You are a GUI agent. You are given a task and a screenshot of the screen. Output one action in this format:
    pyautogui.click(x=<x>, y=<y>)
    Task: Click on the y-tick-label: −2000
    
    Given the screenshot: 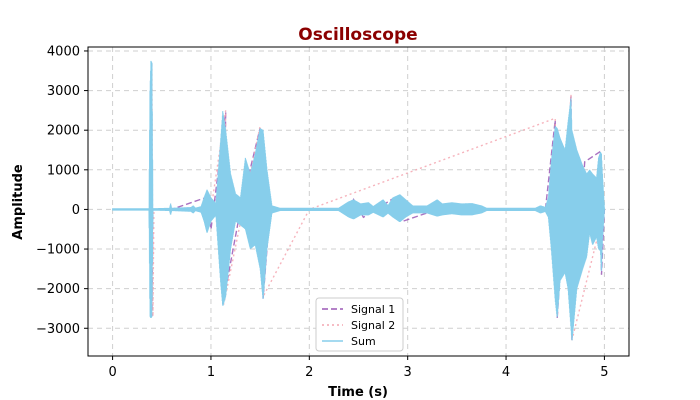 What is the action you would take?
    pyautogui.click(x=58, y=289)
    